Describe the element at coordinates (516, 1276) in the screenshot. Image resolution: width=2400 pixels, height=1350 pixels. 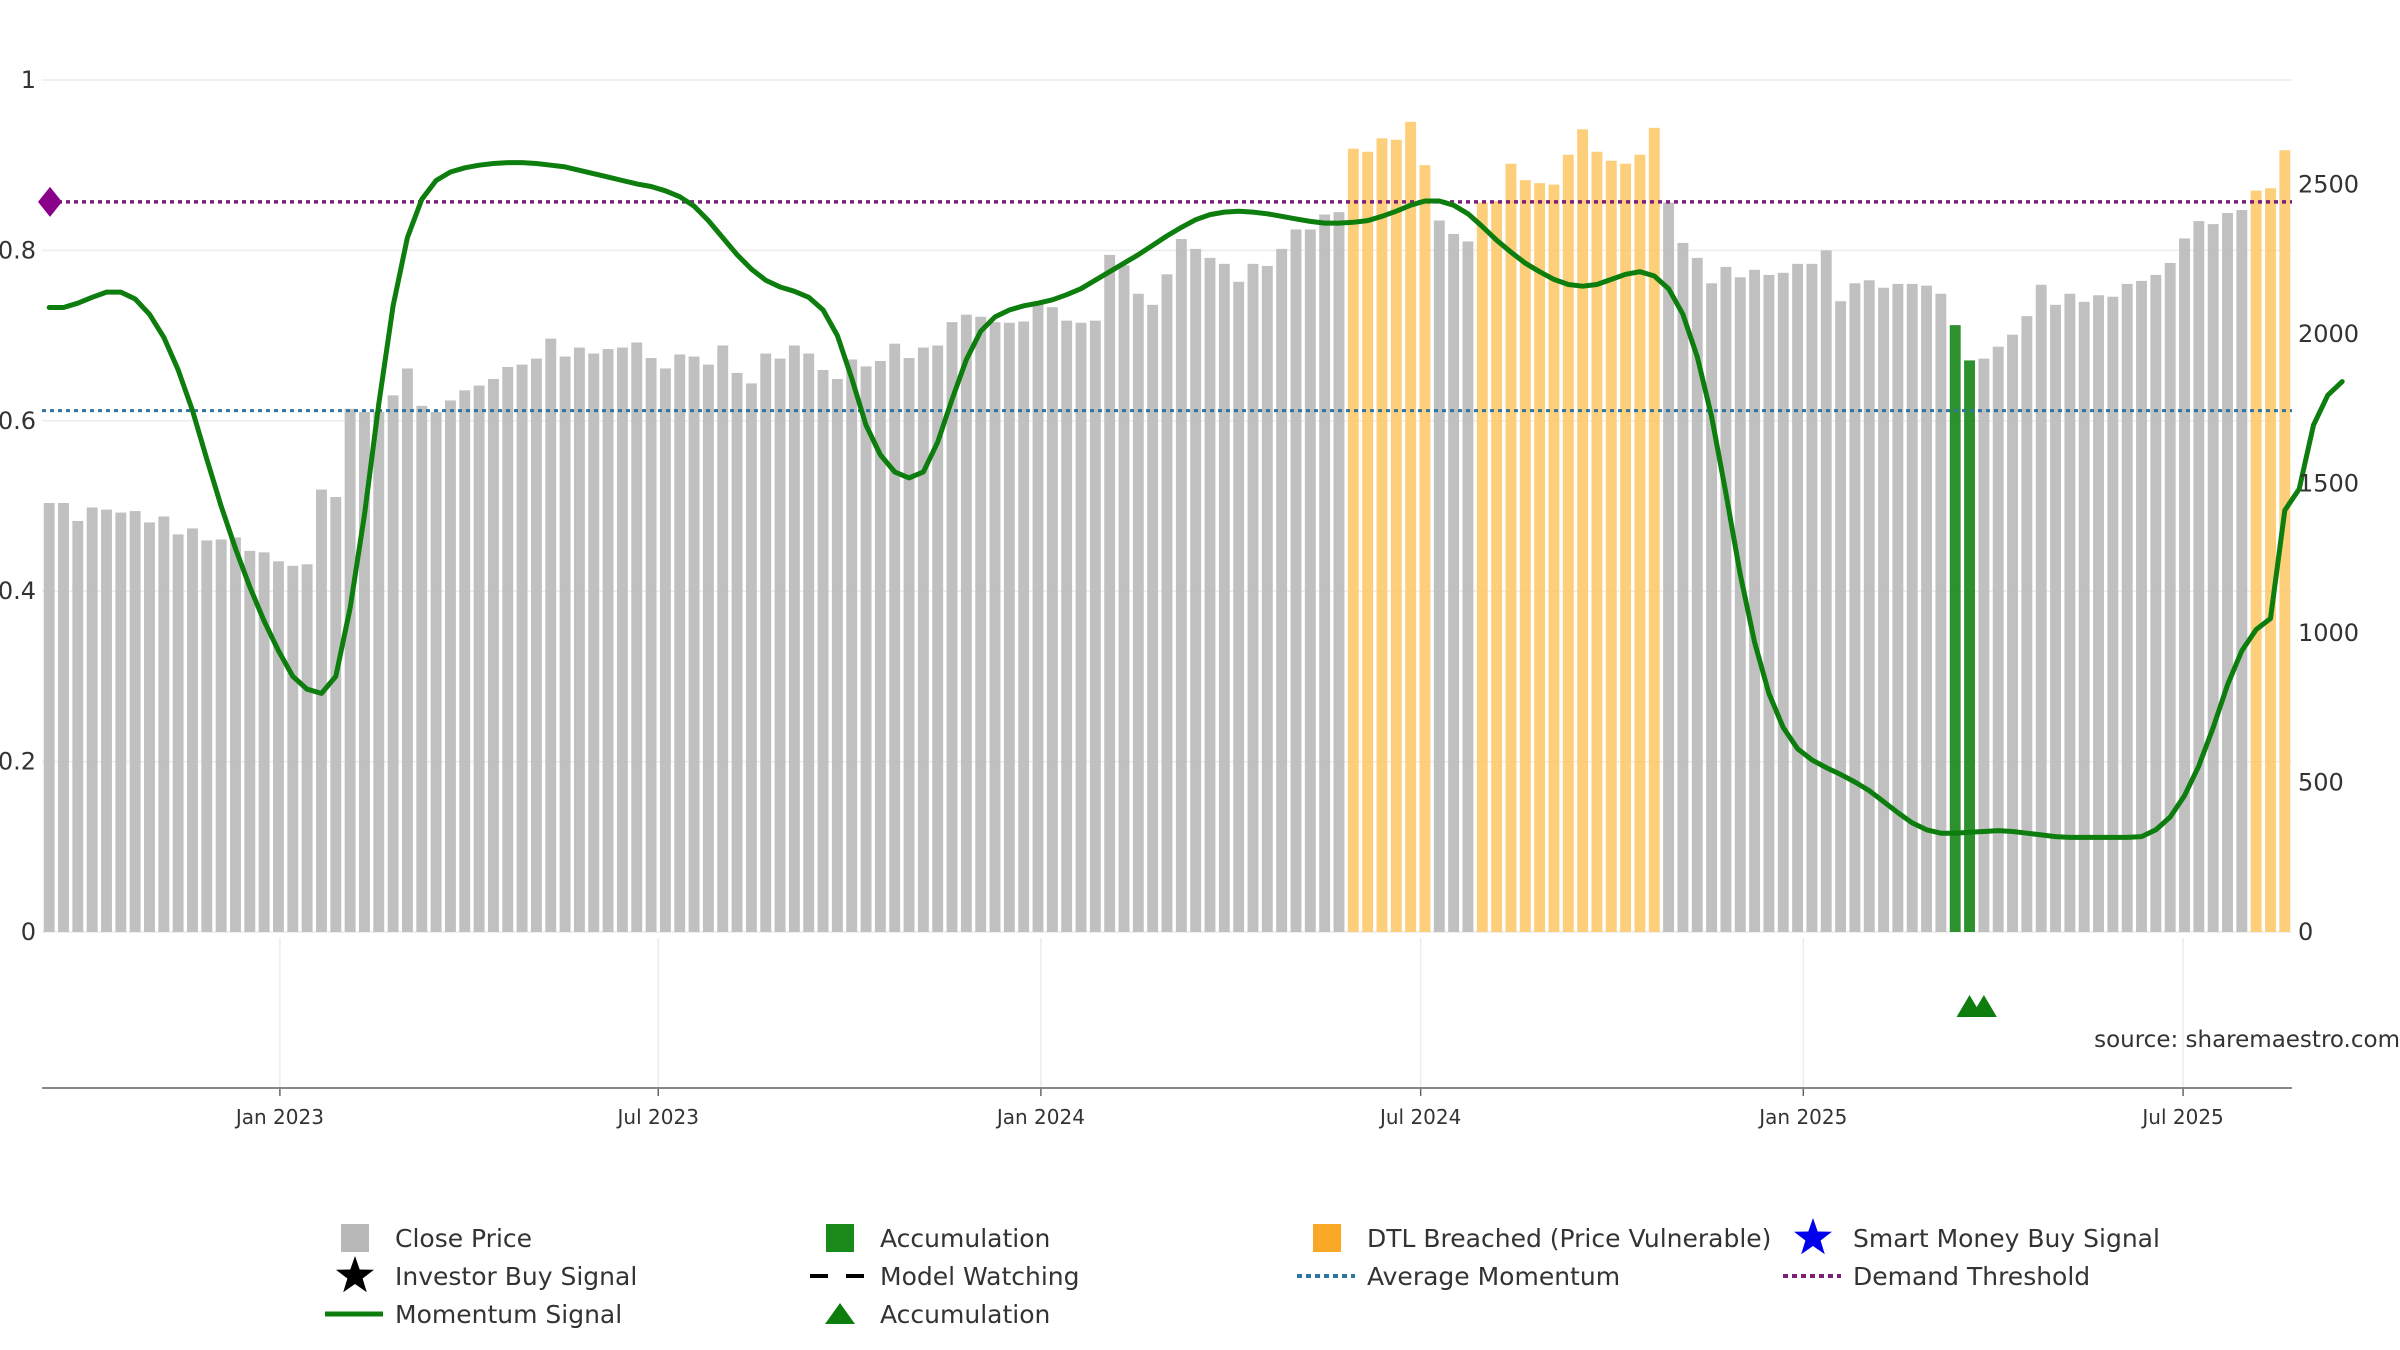
I see `legend-label: Investor Buy Signal` at that location.